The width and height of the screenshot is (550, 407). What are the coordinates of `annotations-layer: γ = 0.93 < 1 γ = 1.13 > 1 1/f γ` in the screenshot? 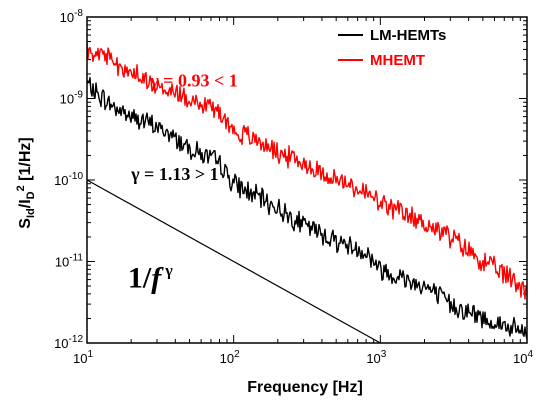 It's located at (183, 183).